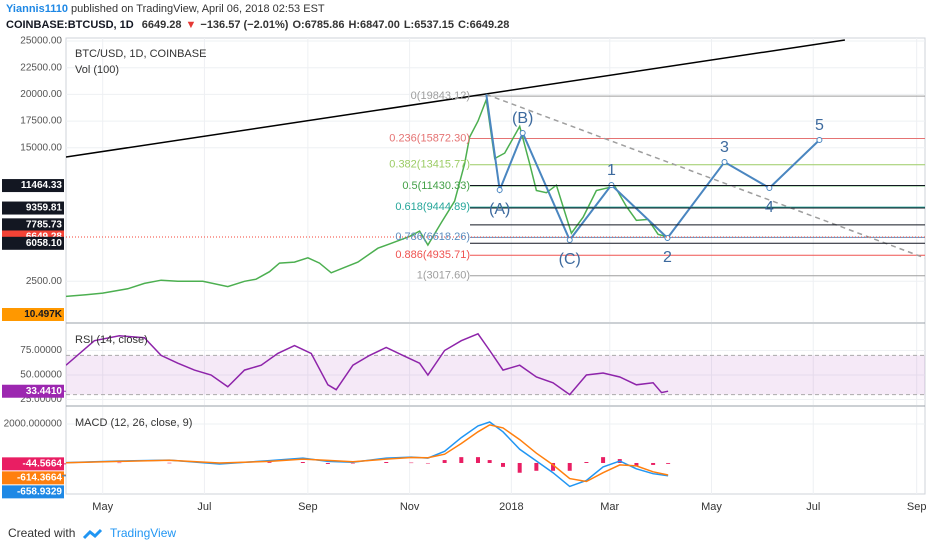 The width and height of the screenshot is (932, 550). I want to click on price-tag-label: 7785.73, so click(44, 224).